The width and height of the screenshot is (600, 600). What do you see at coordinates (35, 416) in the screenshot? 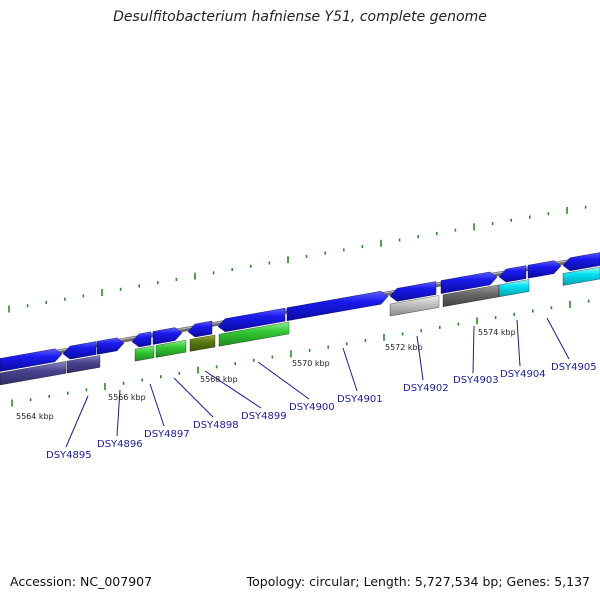
I see `scale-label: 5564 kbp` at bounding box center [35, 416].